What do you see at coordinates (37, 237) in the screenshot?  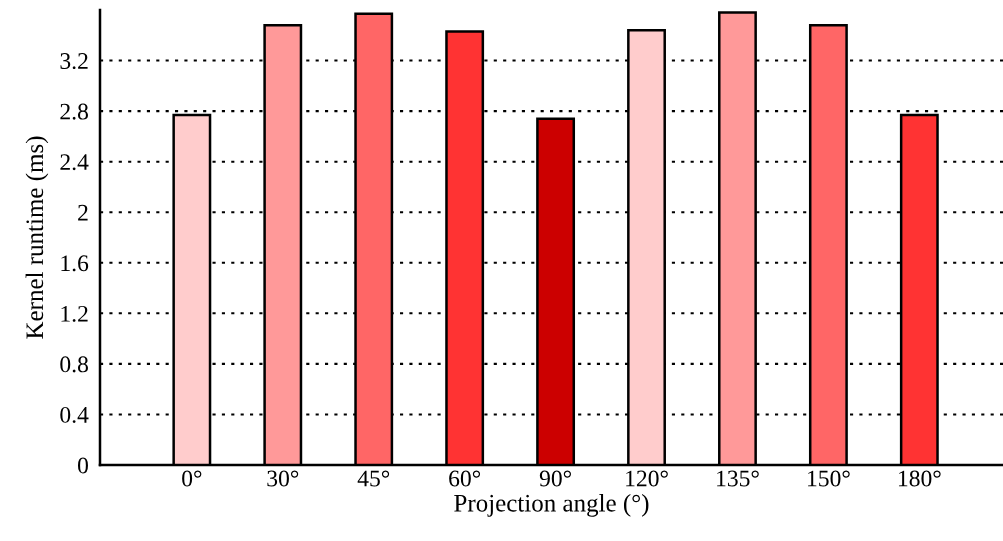 I see `y-axis-title: Kernel runtime (ms)` at bounding box center [37, 237].